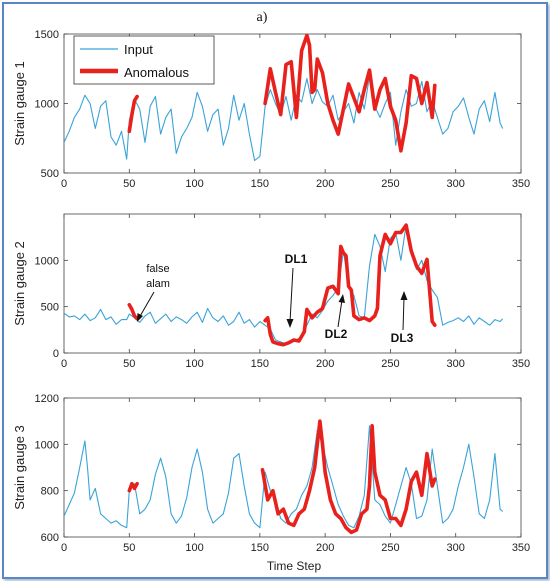 The image size is (550, 581). What do you see at coordinates (296, 259) in the screenshot?
I see `dl1-label: DL1` at bounding box center [296, 259].